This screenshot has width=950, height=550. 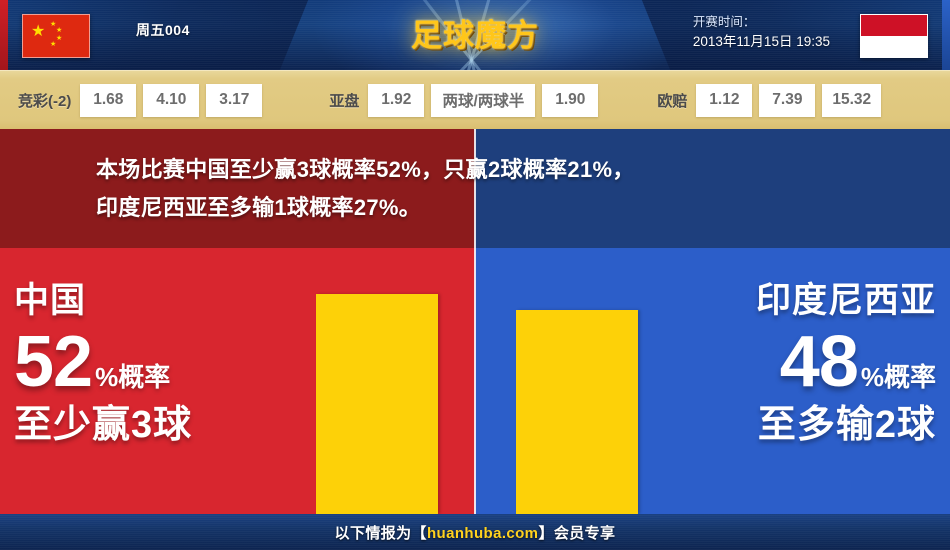 What do you see at coordinates (483, 100) in the screenshot?
I see `odds-cell-yapan-handicap: 两球/两球半` at bounding box center [483, 100].